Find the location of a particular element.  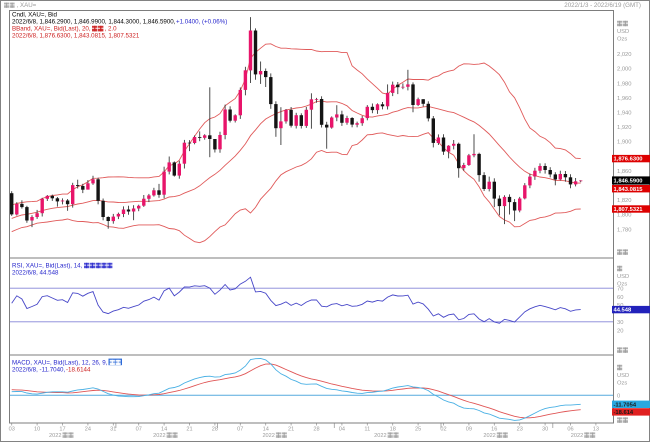

svg-text: , XAU= is located at coordinates (27, 5).